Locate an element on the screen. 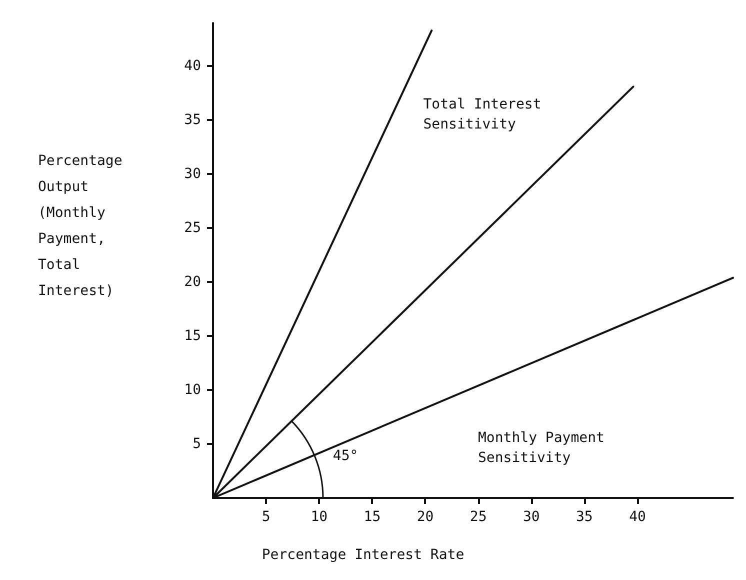  x-tick-label: 30 is located at coordinates (531, 517).